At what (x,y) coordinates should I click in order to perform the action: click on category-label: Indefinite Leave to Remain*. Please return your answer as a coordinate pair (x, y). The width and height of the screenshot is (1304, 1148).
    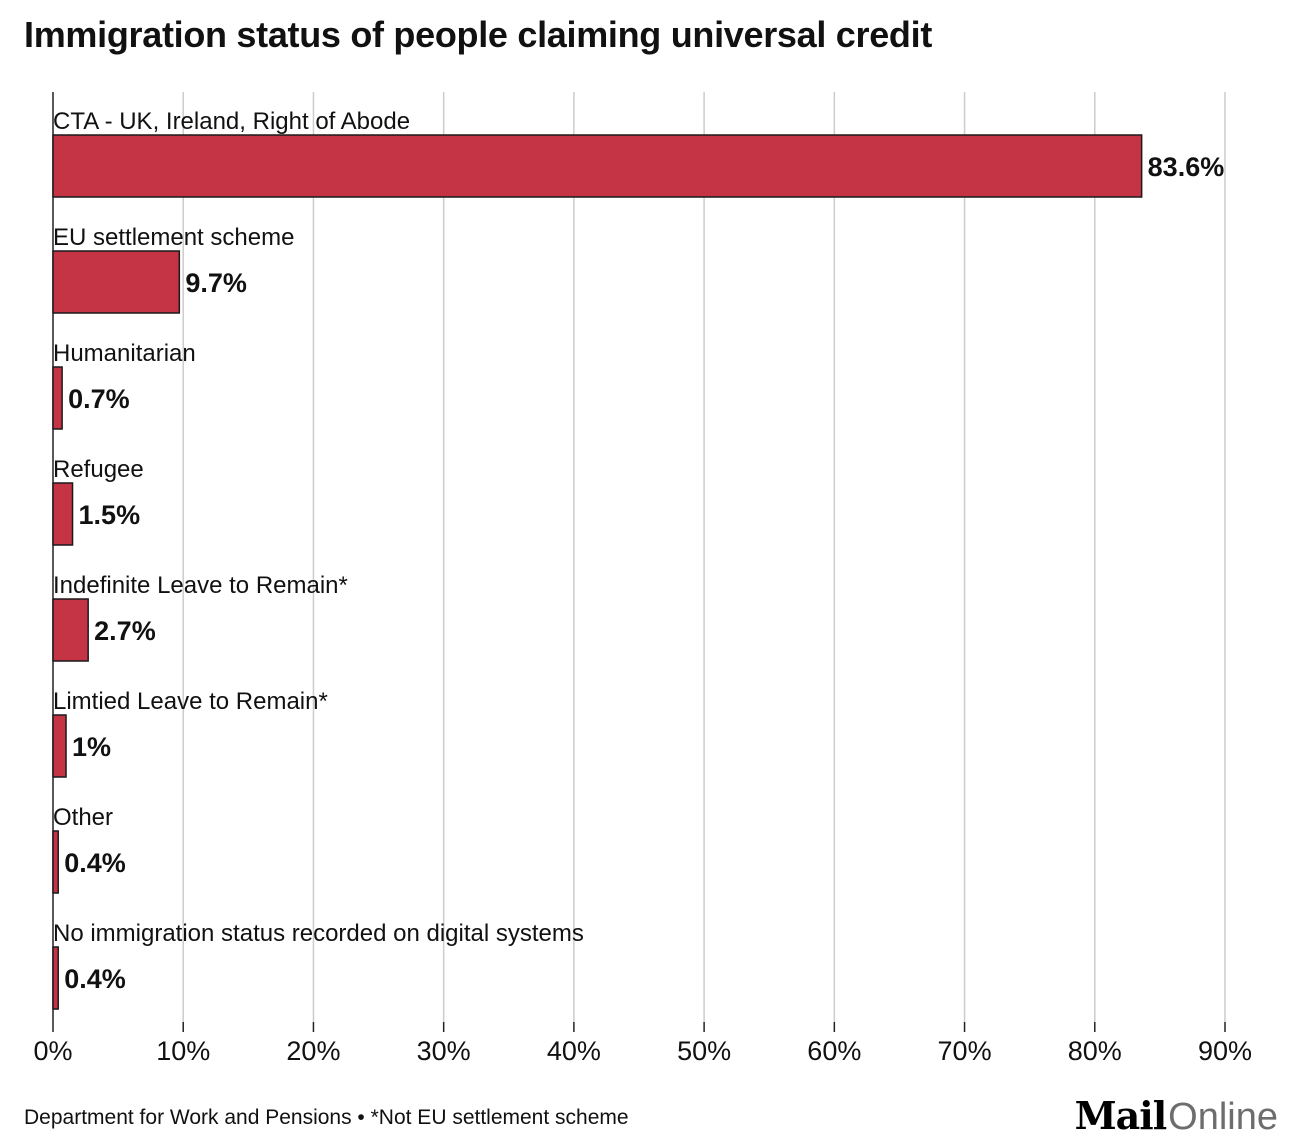
    Looking at the image, I should click on (200, 585).